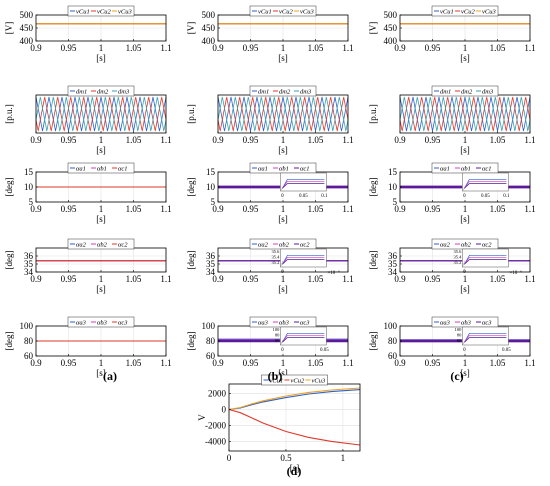 This screenshot has width=550, height=486. I want to click on y-tick-label: 34, so click(211, 272).